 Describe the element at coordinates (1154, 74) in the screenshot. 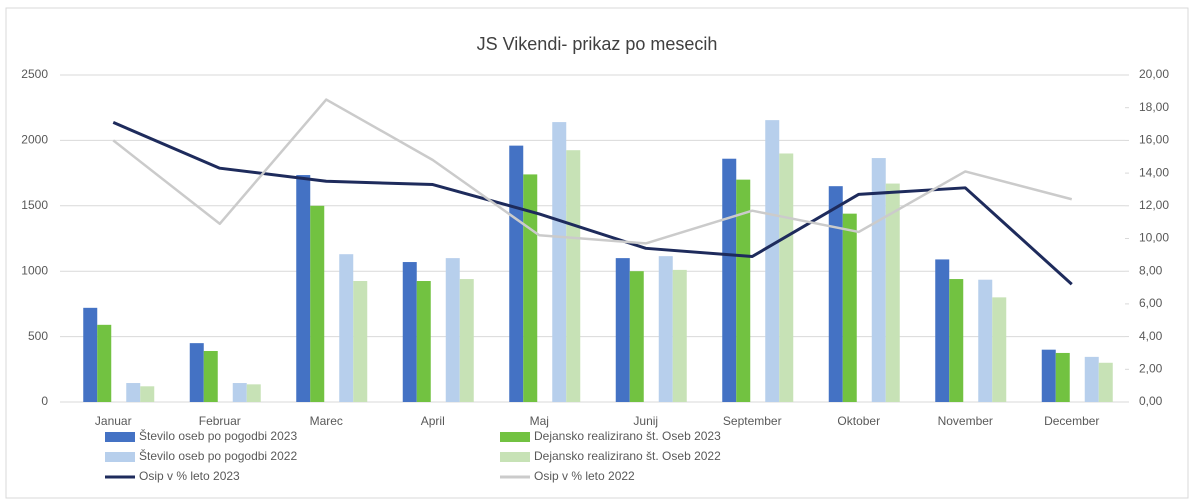

I see `y2-tick-label: 20,00` at that location.